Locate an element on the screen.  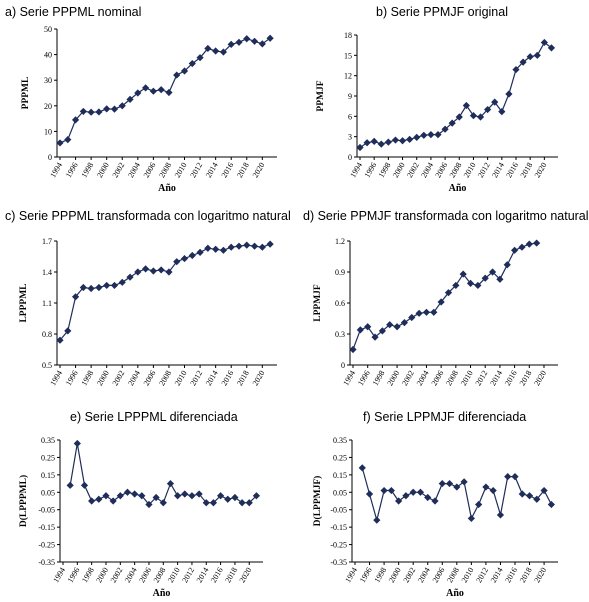
chart-1-x-axis-label: Año is located at coordinates (458, 188).